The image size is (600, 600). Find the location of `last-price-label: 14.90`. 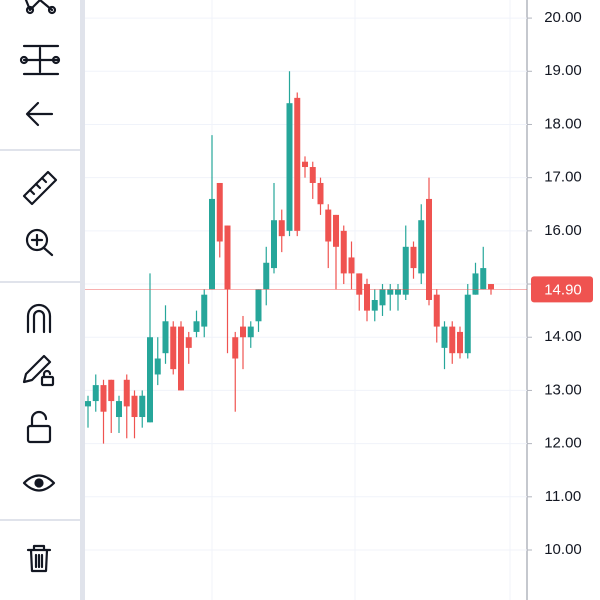

last-price-label: 14.90 is located at coordinates (563, 289).